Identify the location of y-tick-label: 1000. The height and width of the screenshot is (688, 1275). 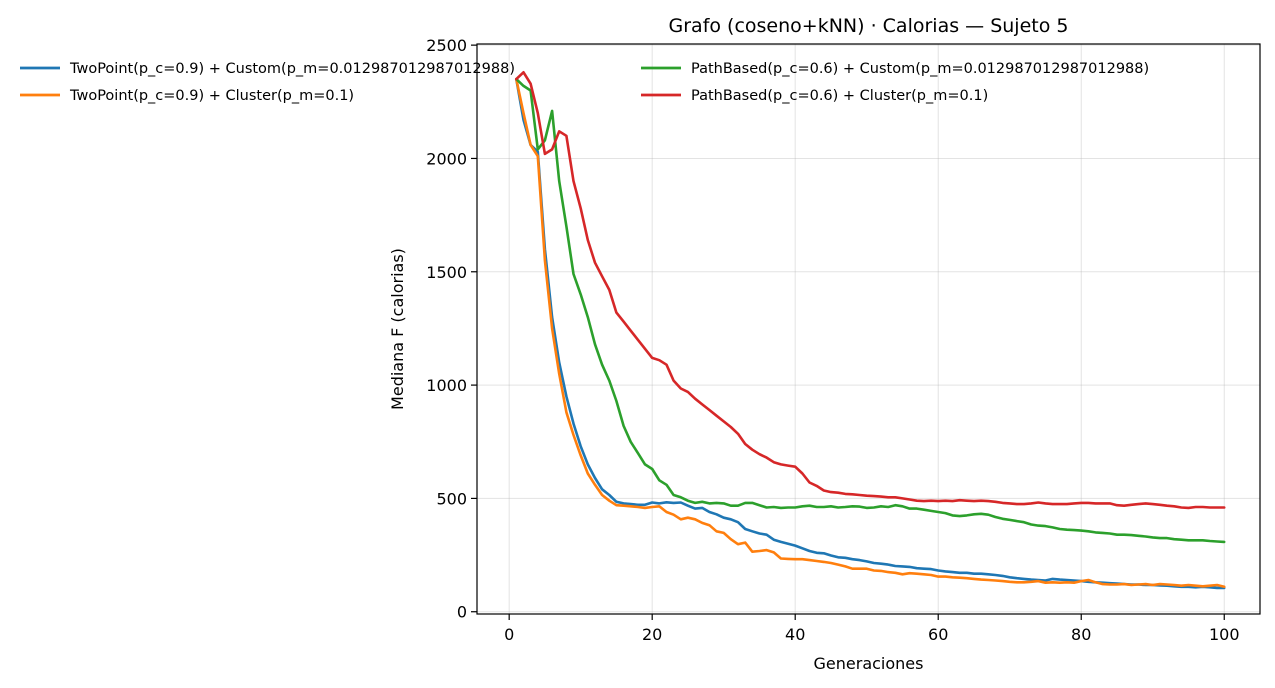
(446, 385).